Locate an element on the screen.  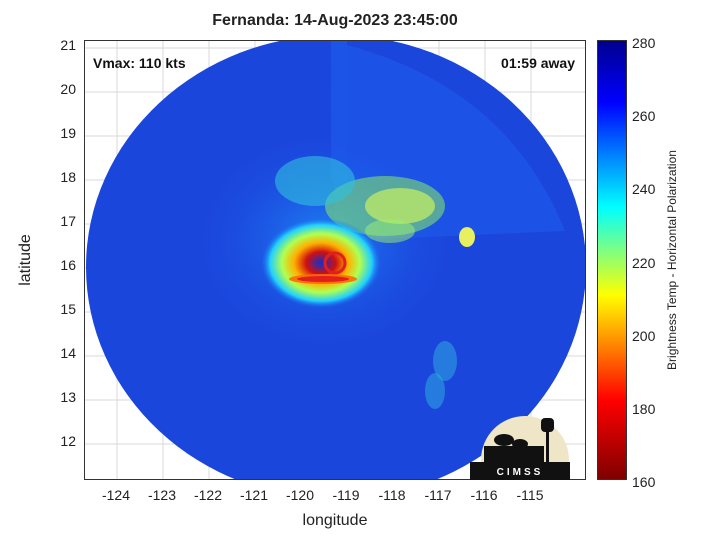
y-tick: 17 is located at coordinates (68, 221).